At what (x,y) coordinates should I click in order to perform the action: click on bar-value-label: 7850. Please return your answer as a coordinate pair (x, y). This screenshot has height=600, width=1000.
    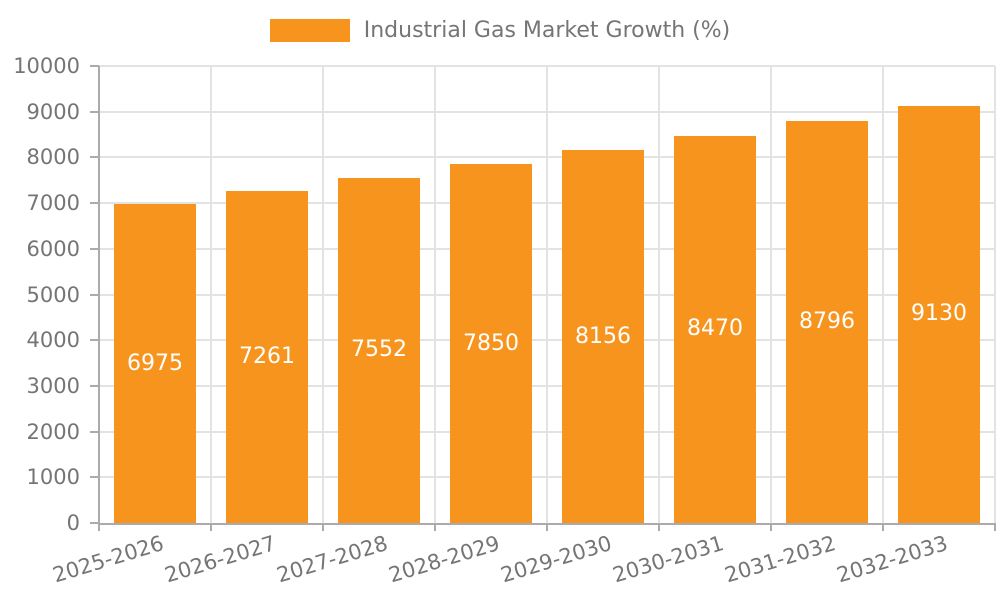
    Looking at the image, I should click on (491, 343).